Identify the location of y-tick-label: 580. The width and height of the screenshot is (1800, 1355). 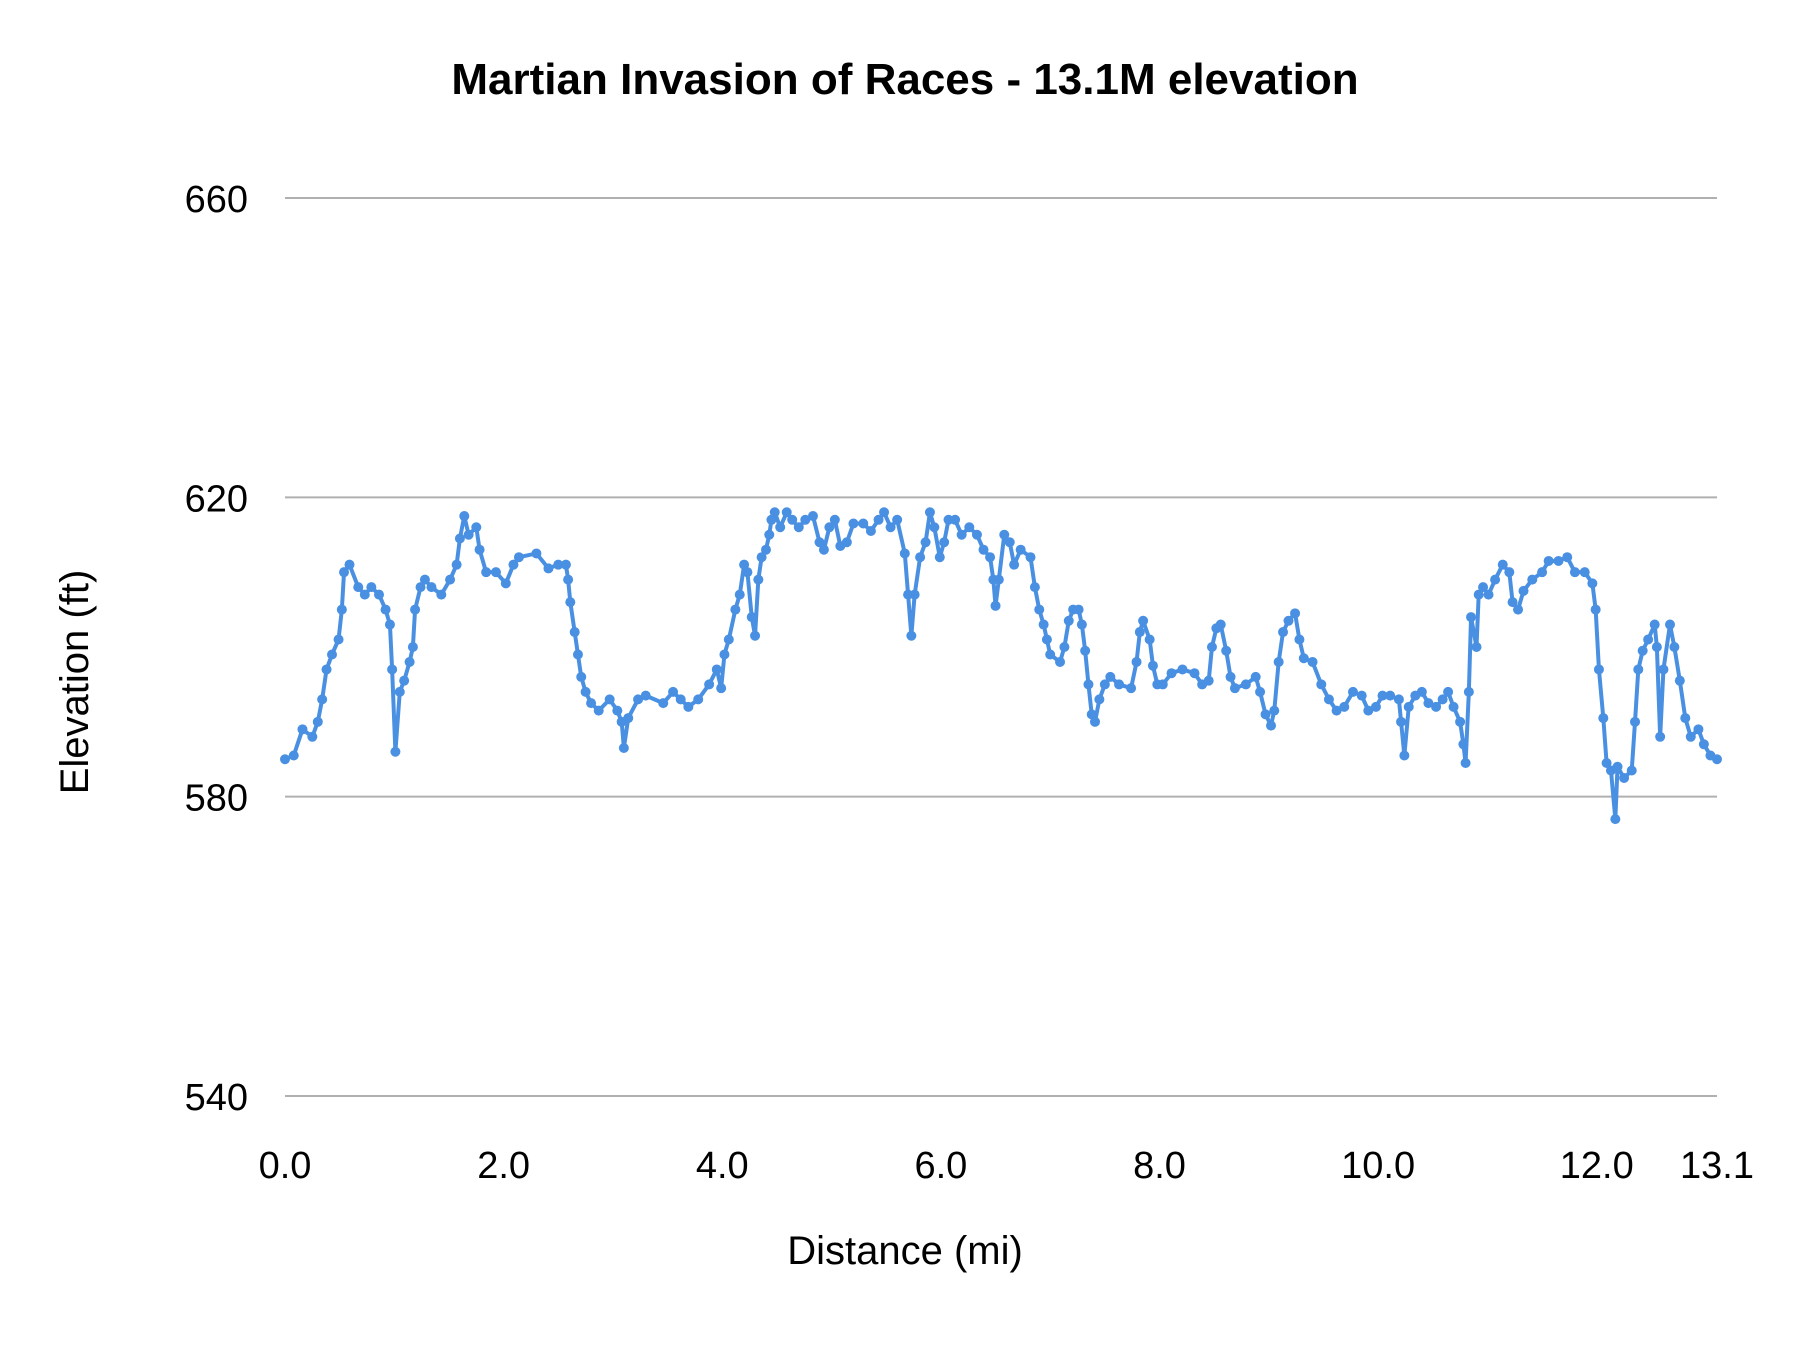
(216, 799).